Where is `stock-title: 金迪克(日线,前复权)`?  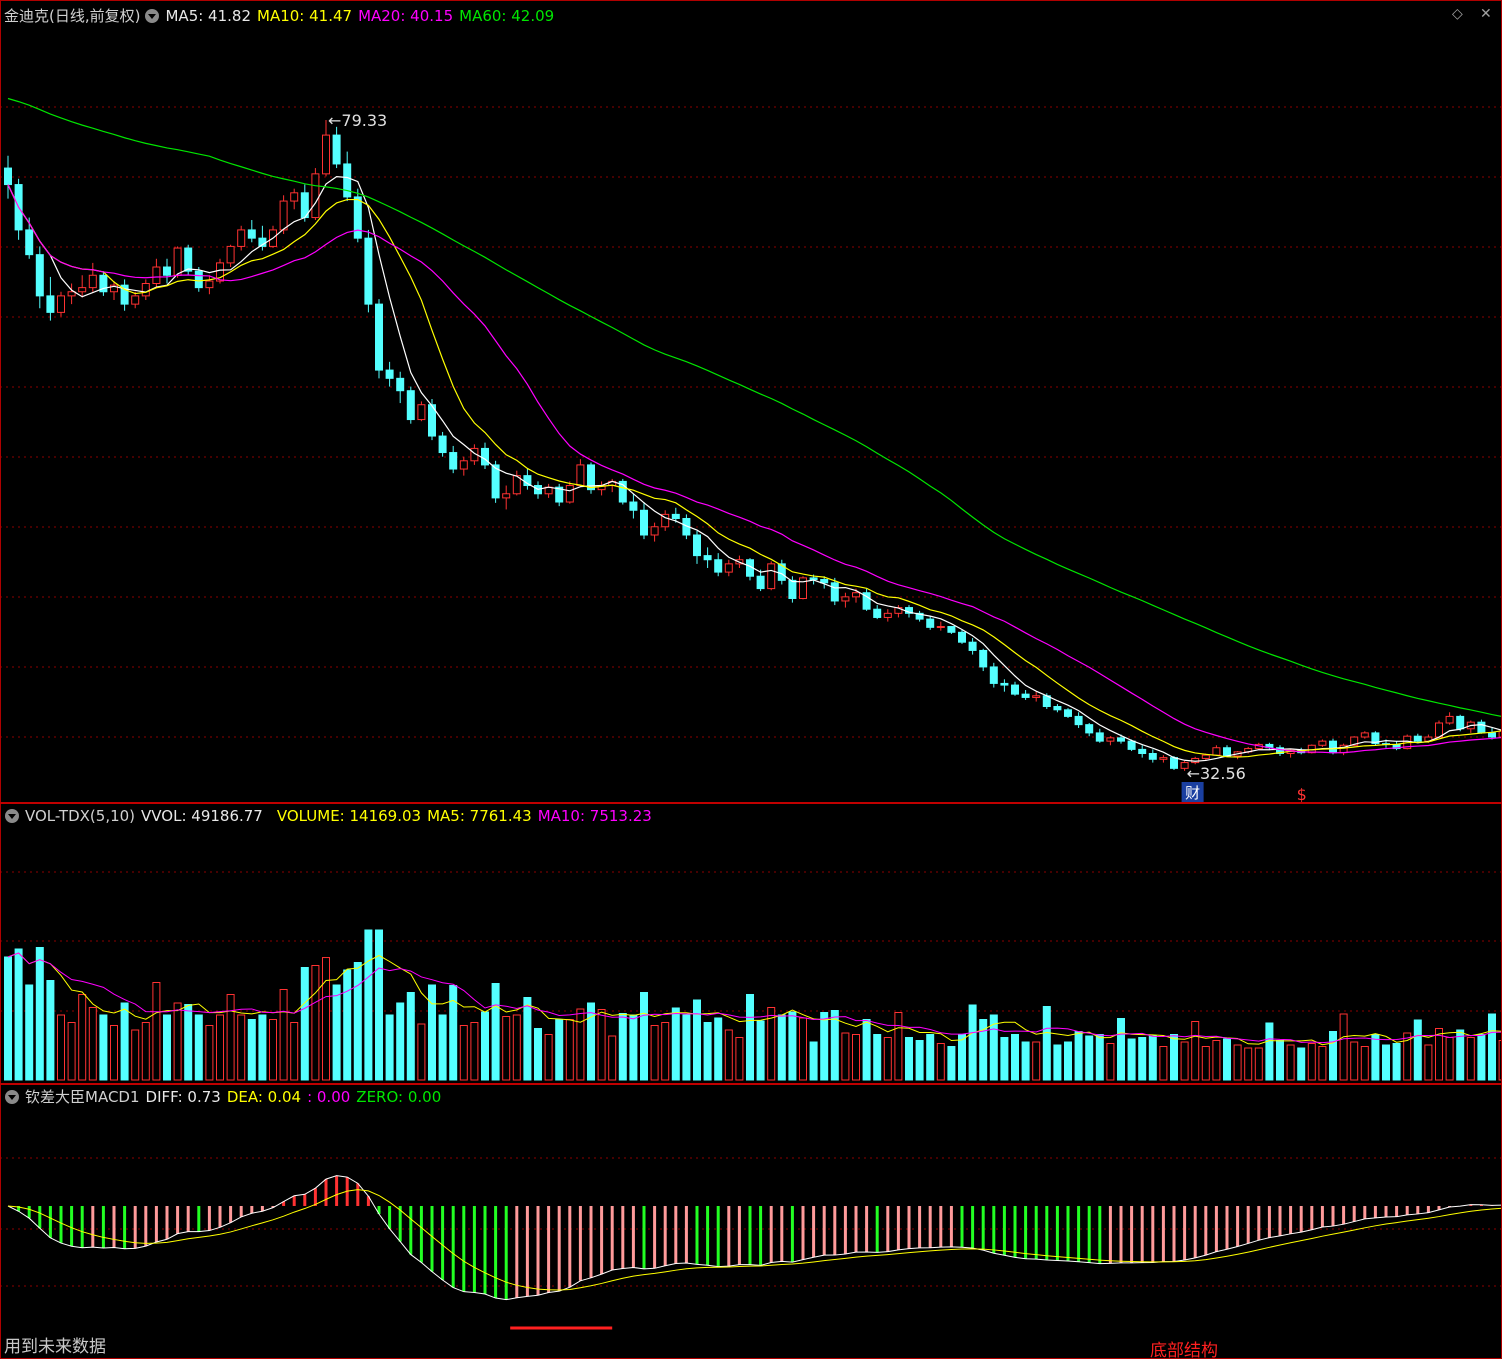 stock-title: 金迪克(日线,前复权) is located at coordinates (72, 16).